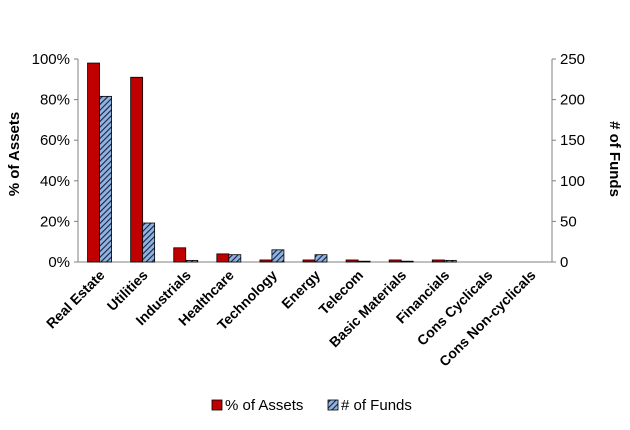 This screenshot has width=630, height=430. Describe the element at coordinates (55, 140) in the screenshot. I see `left-tick-label: 60%` at that location.